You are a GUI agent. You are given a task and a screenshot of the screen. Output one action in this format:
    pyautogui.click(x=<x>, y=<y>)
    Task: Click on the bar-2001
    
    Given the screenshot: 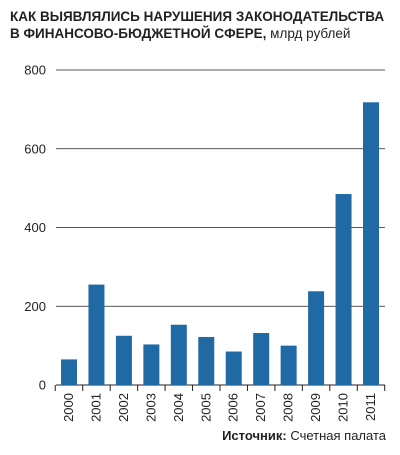 What is the action you would take?
    pyautogui.click(x=96, y=334)
    